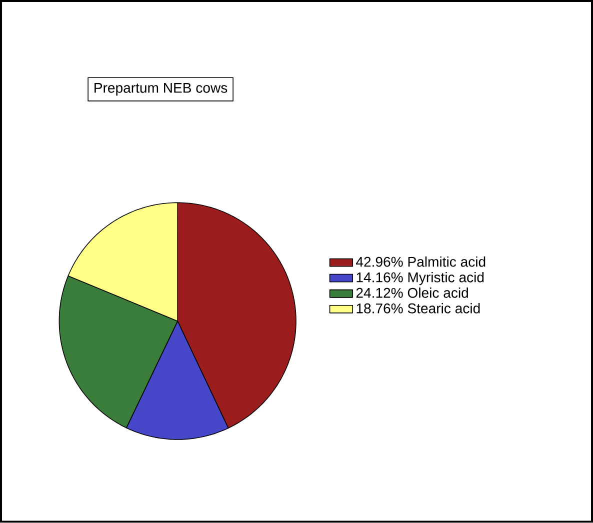 This screenshot has width=593, height=523. What do you see at coordinates (418, 308) in the screenshot?
I see `legend-label: 18.76% Stearic acid` at bounding box center [418, 308].